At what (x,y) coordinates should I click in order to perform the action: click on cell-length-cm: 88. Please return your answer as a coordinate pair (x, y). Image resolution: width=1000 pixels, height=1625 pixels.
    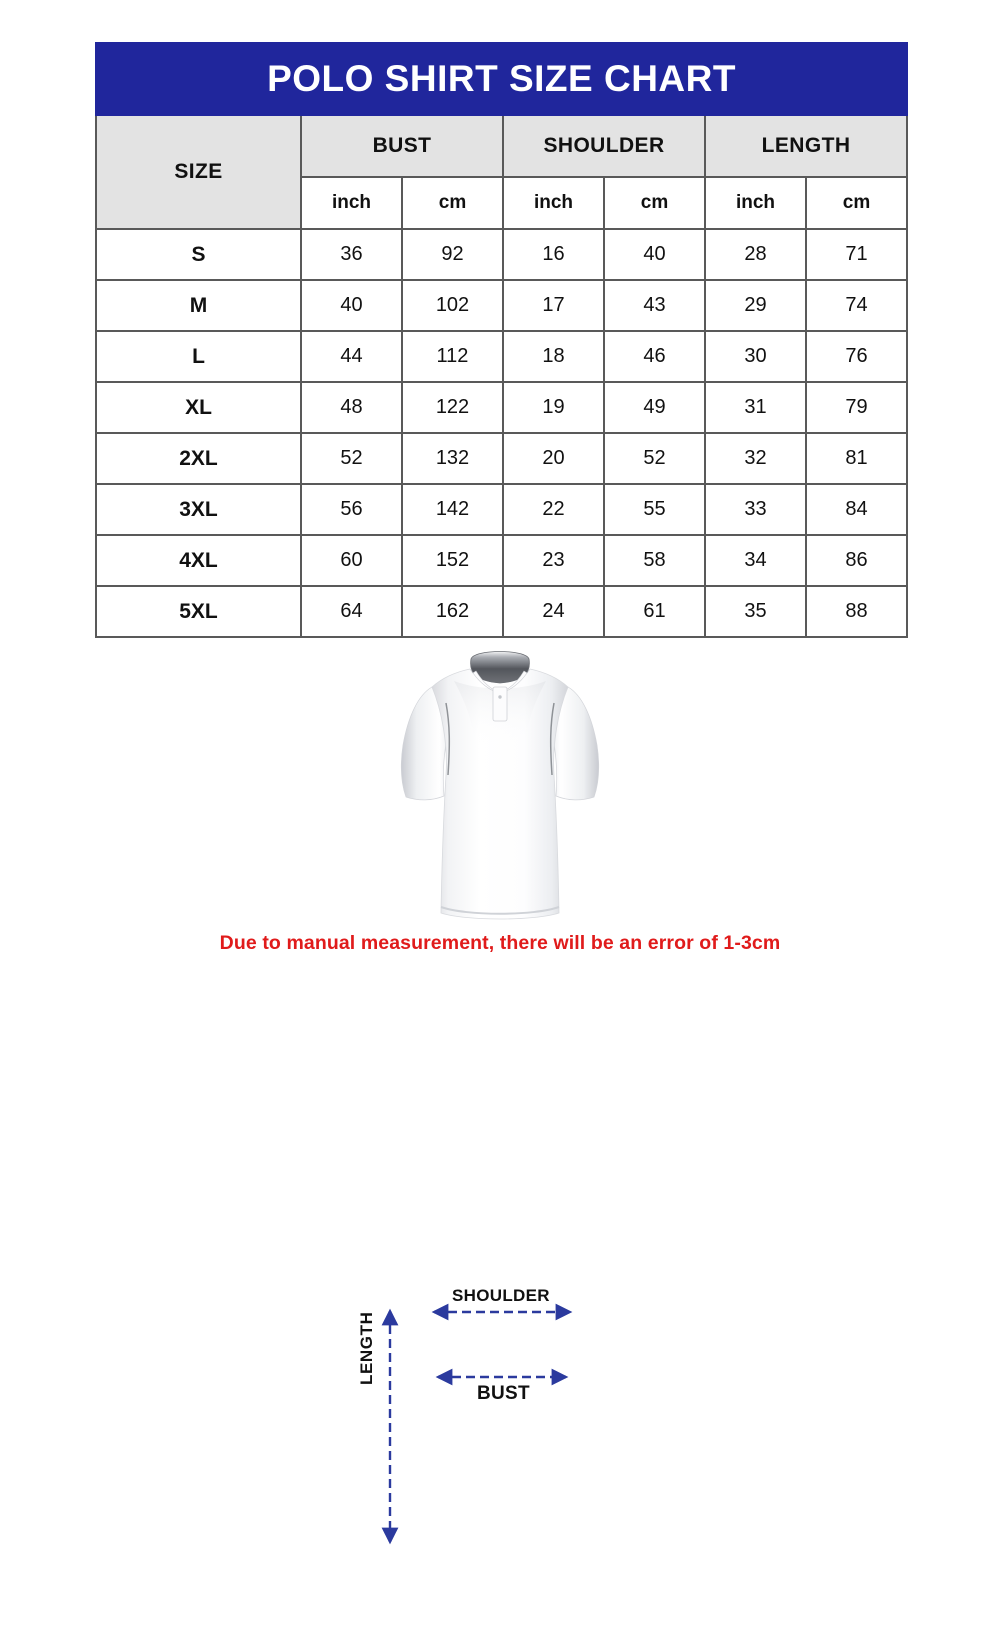
    Looking at the image, I should click on (856, 611).